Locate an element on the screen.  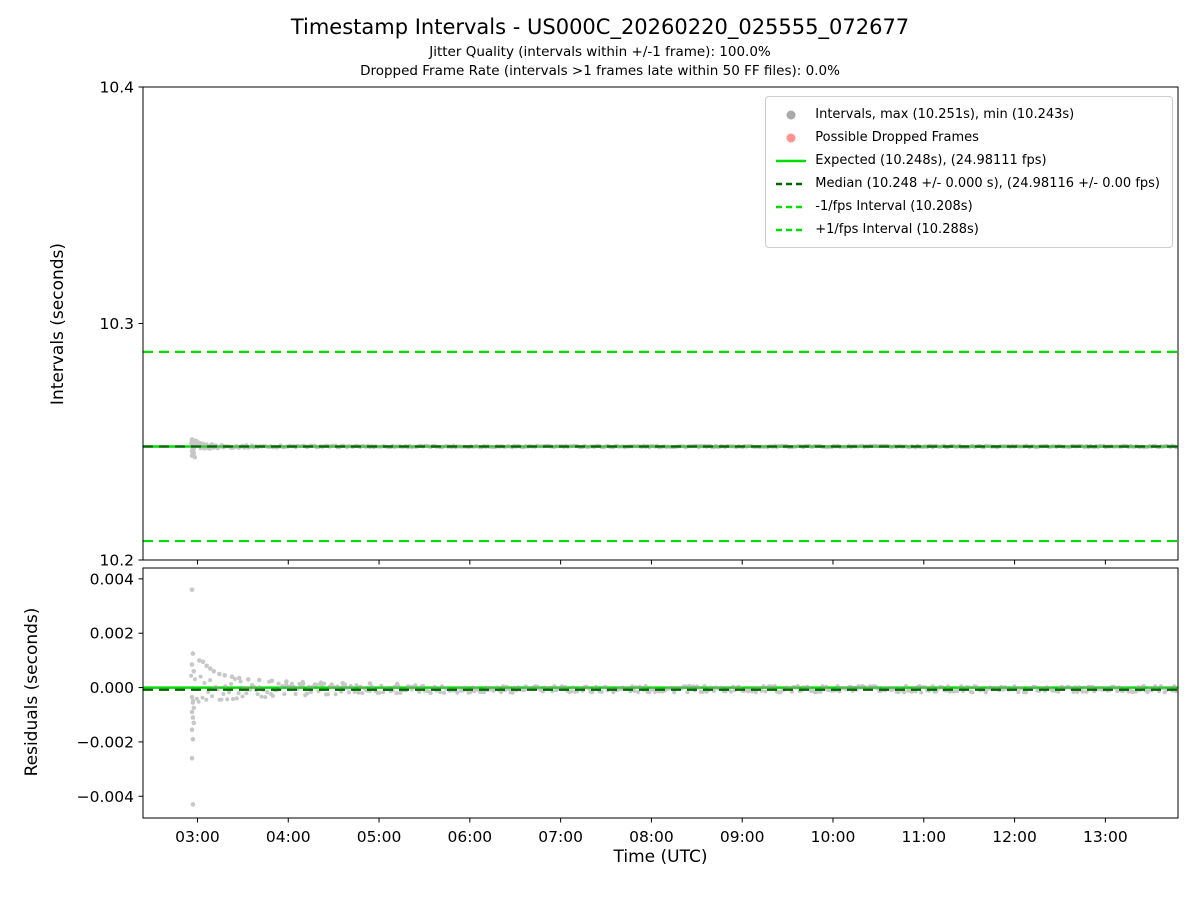
legend-item: +1/fps Interval (10.288s) is located at coordinates (967, 229).